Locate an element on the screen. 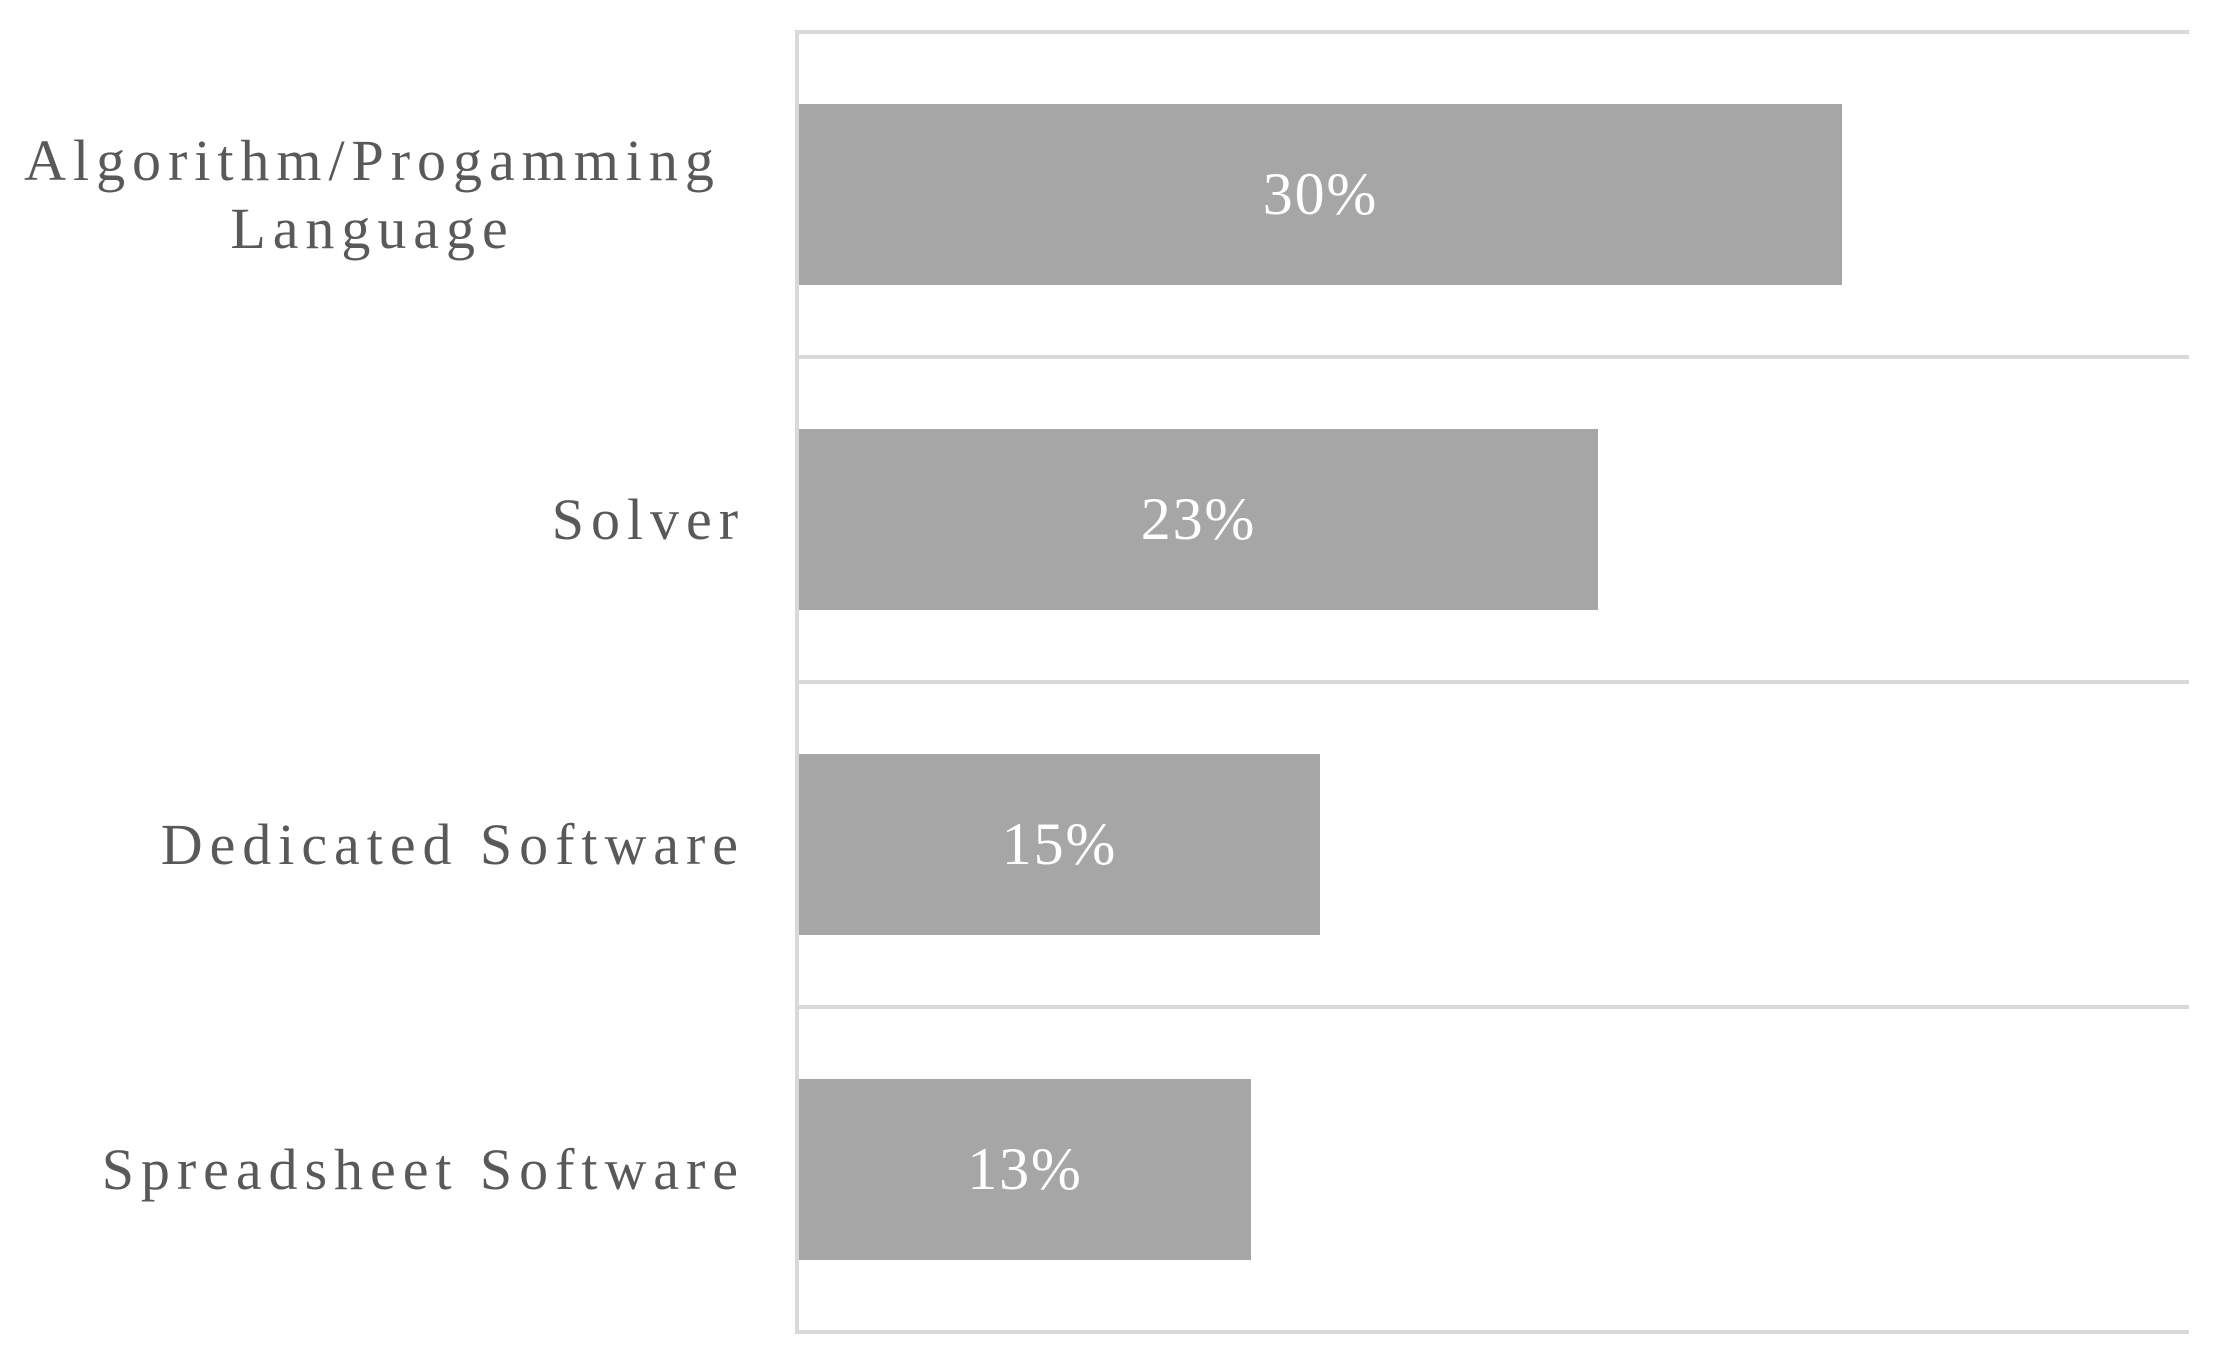  bar: 30% is located at coordinates (1320, 194).